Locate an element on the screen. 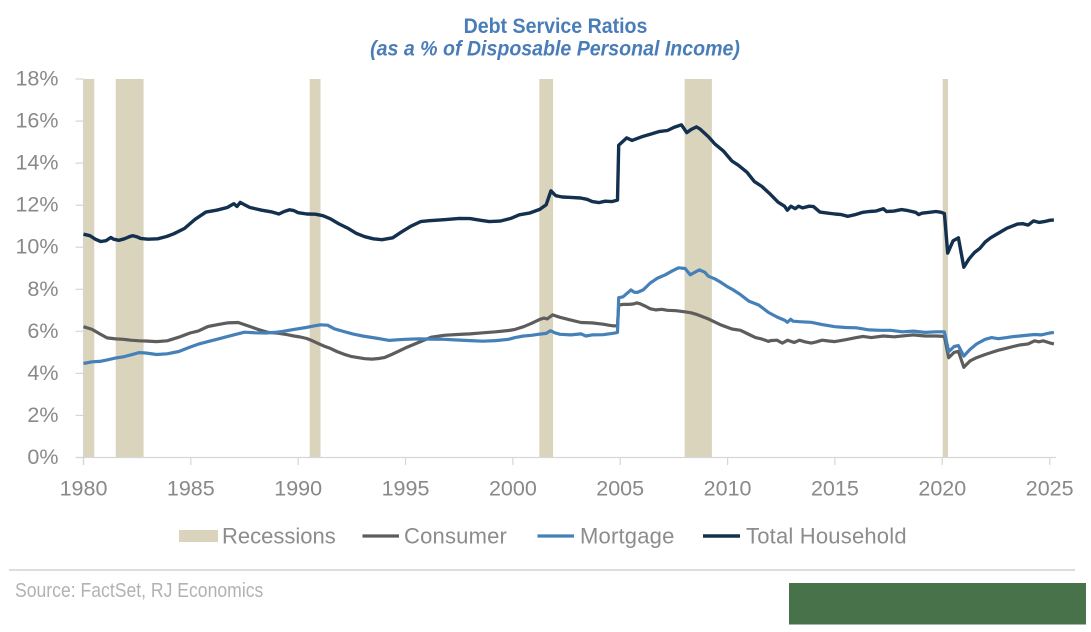  svg-text: Total Household is located at coordinates (826, 536).